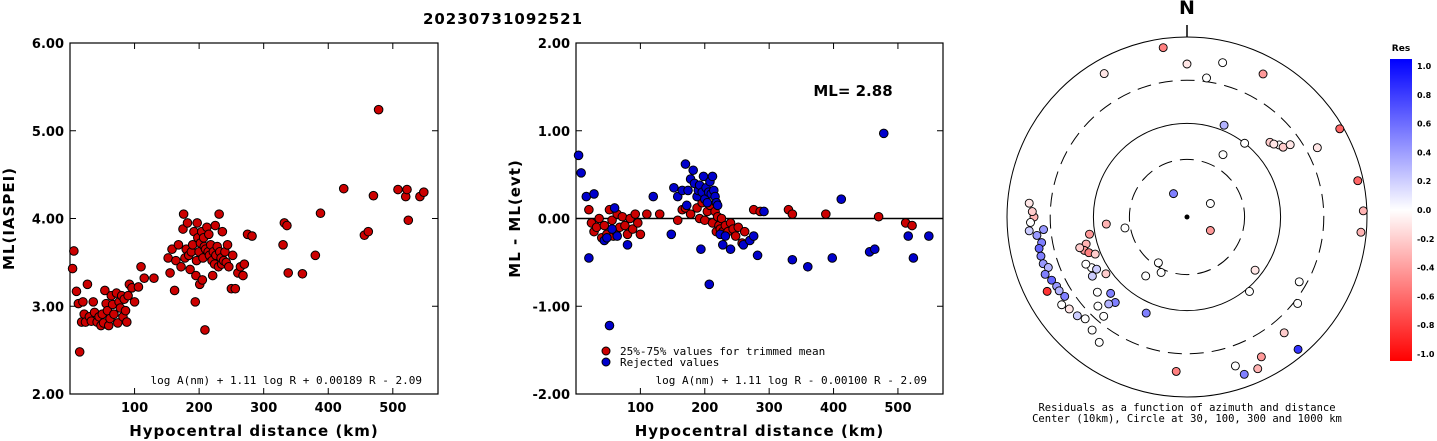 This screenshot has width=1437, height=441. I want to click on y-tick-label: -1.00, so click(551, 307).